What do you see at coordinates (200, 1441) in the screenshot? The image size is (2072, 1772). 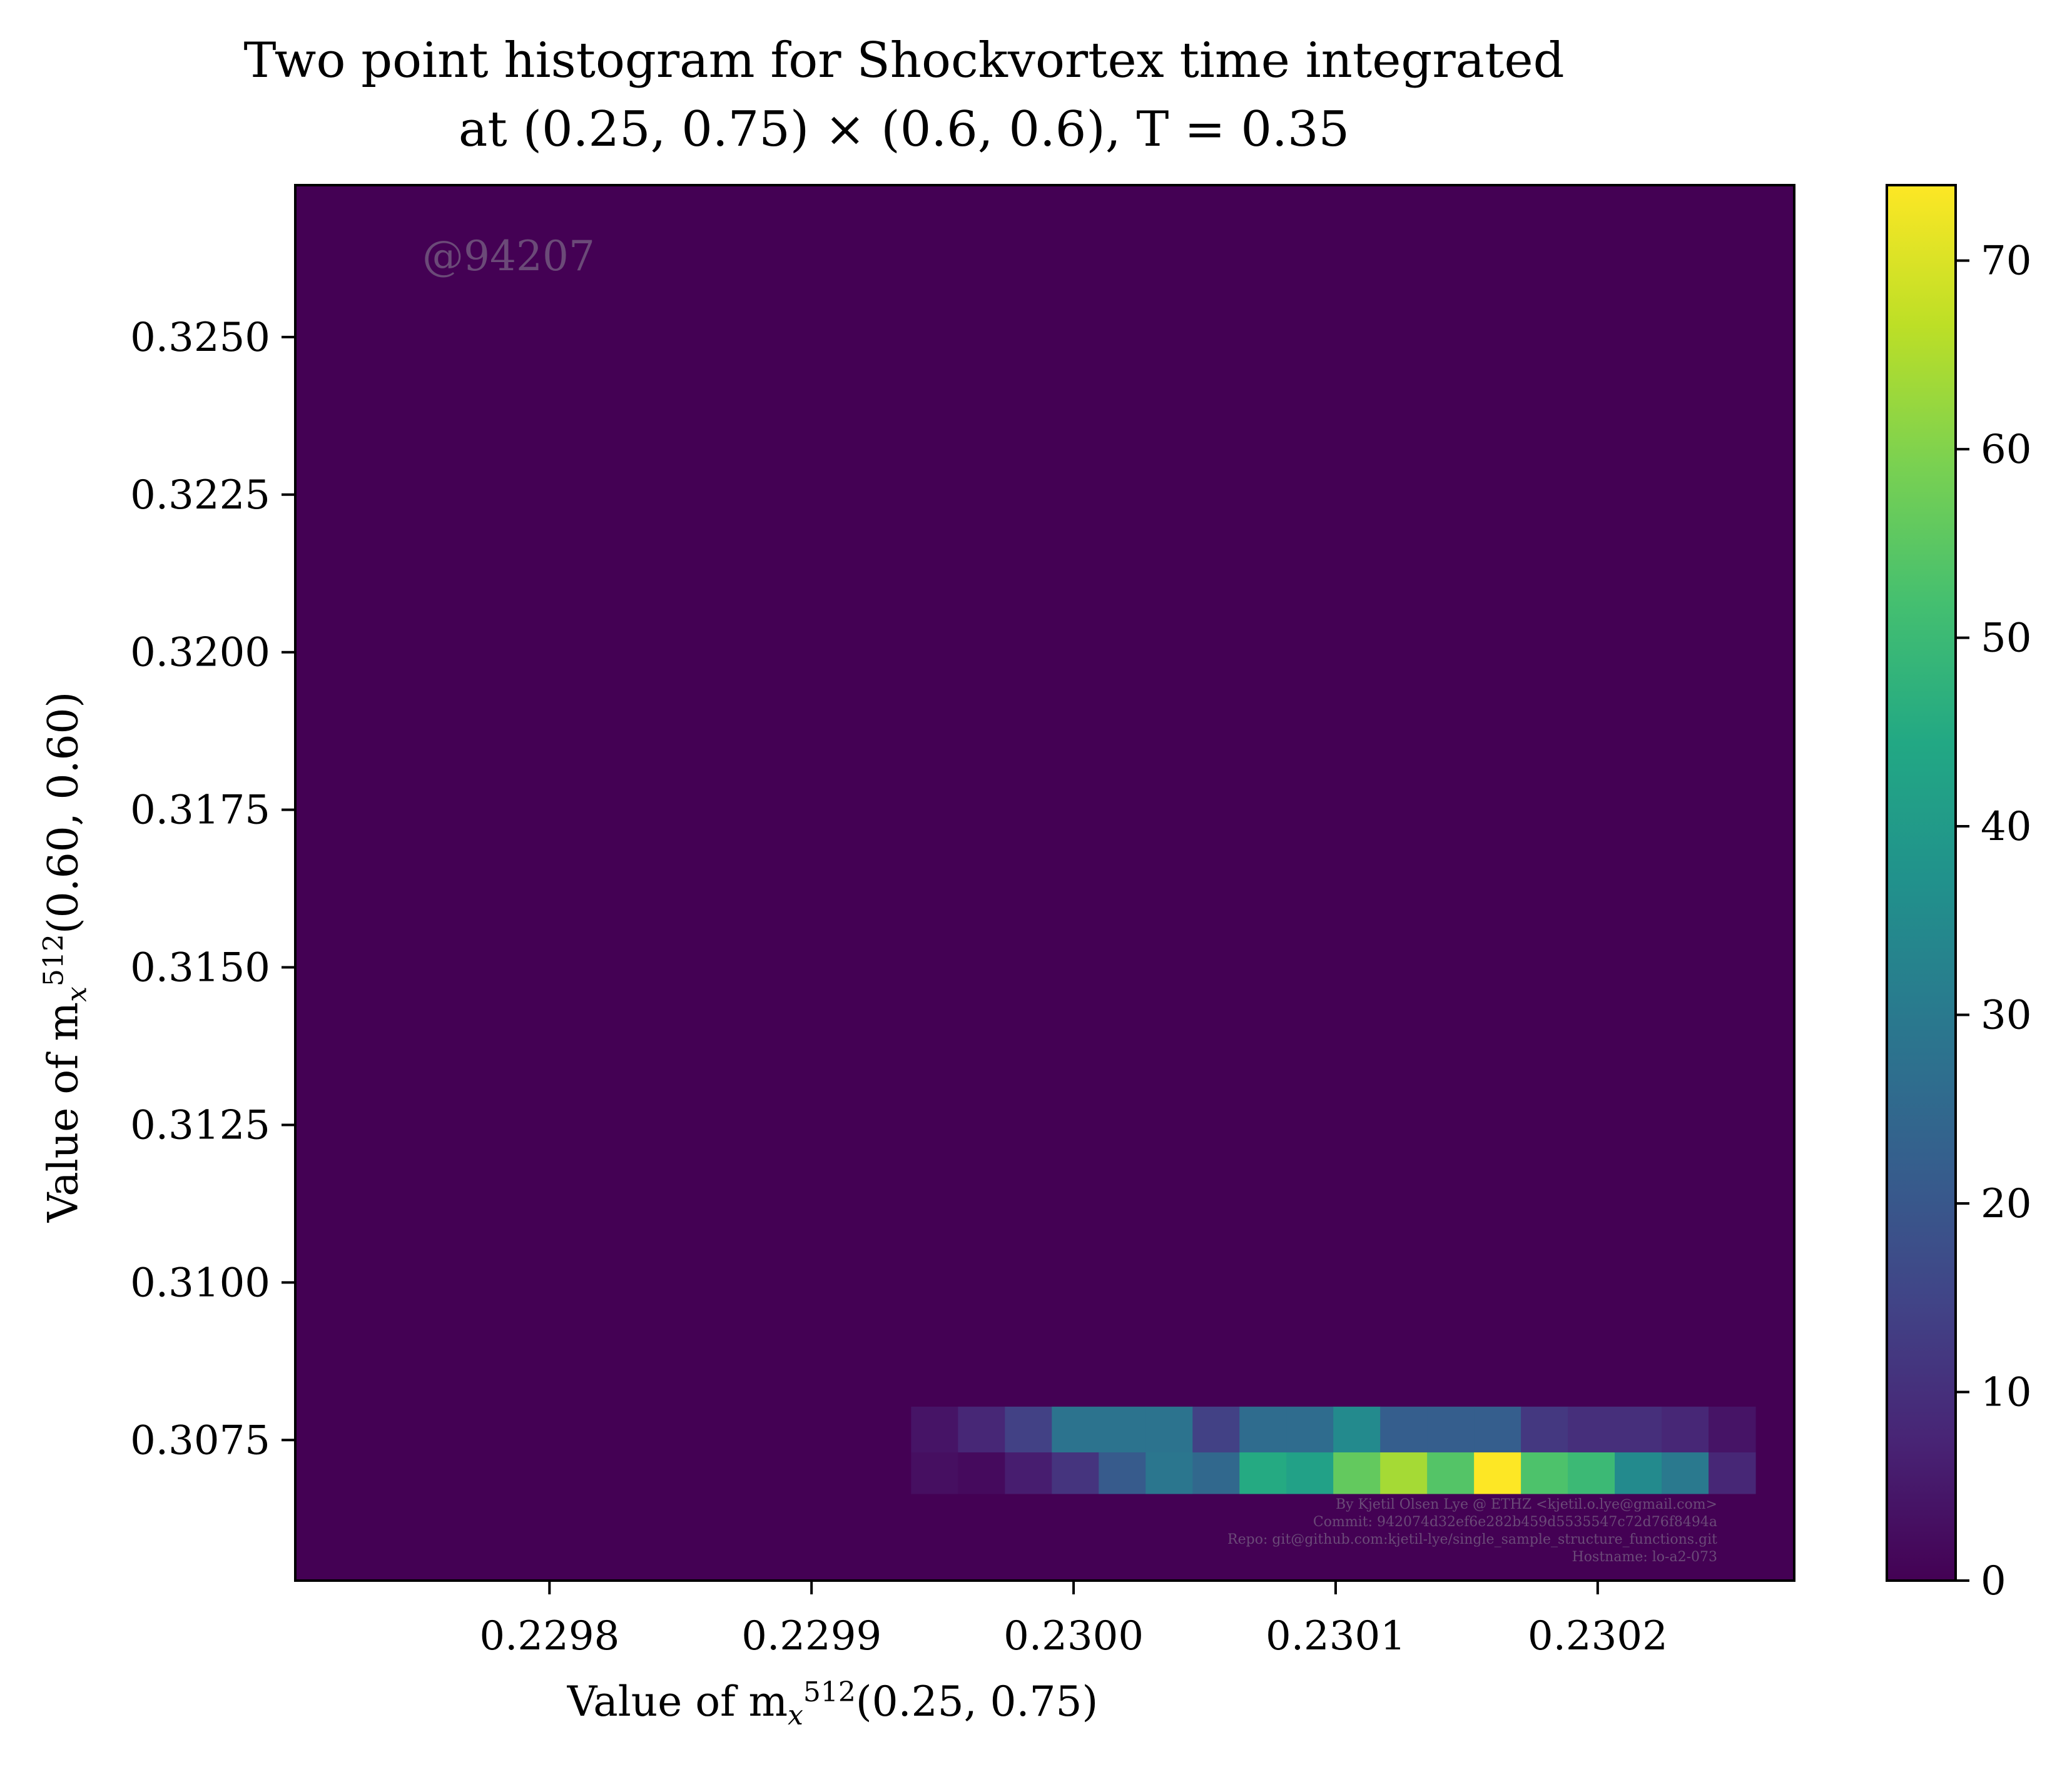 I see `y-tick-label: 0.3075` at bounding box center [200, 1441].